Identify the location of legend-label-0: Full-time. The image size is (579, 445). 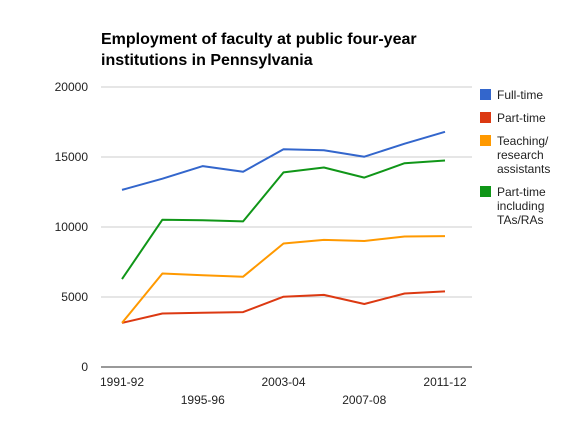
(520, 95).